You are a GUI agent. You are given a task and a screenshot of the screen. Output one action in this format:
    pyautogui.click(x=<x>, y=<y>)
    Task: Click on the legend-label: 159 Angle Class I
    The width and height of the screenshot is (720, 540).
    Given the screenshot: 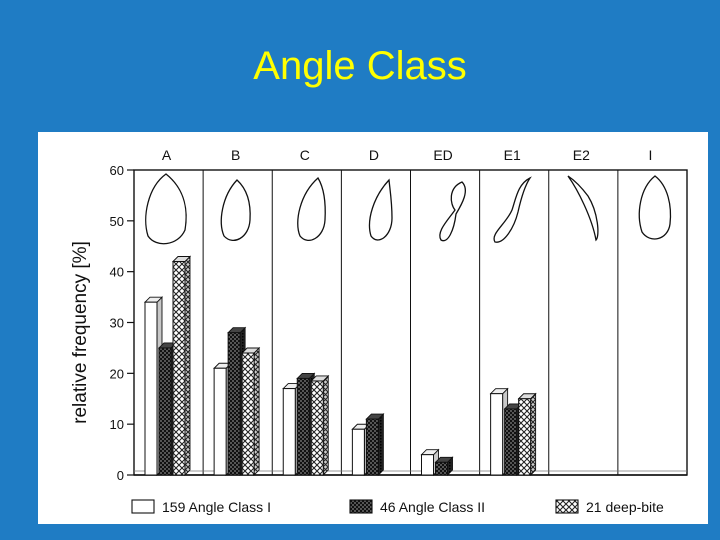 What is the action you would take?
    pyautogui.click(x=216, y=507)
    